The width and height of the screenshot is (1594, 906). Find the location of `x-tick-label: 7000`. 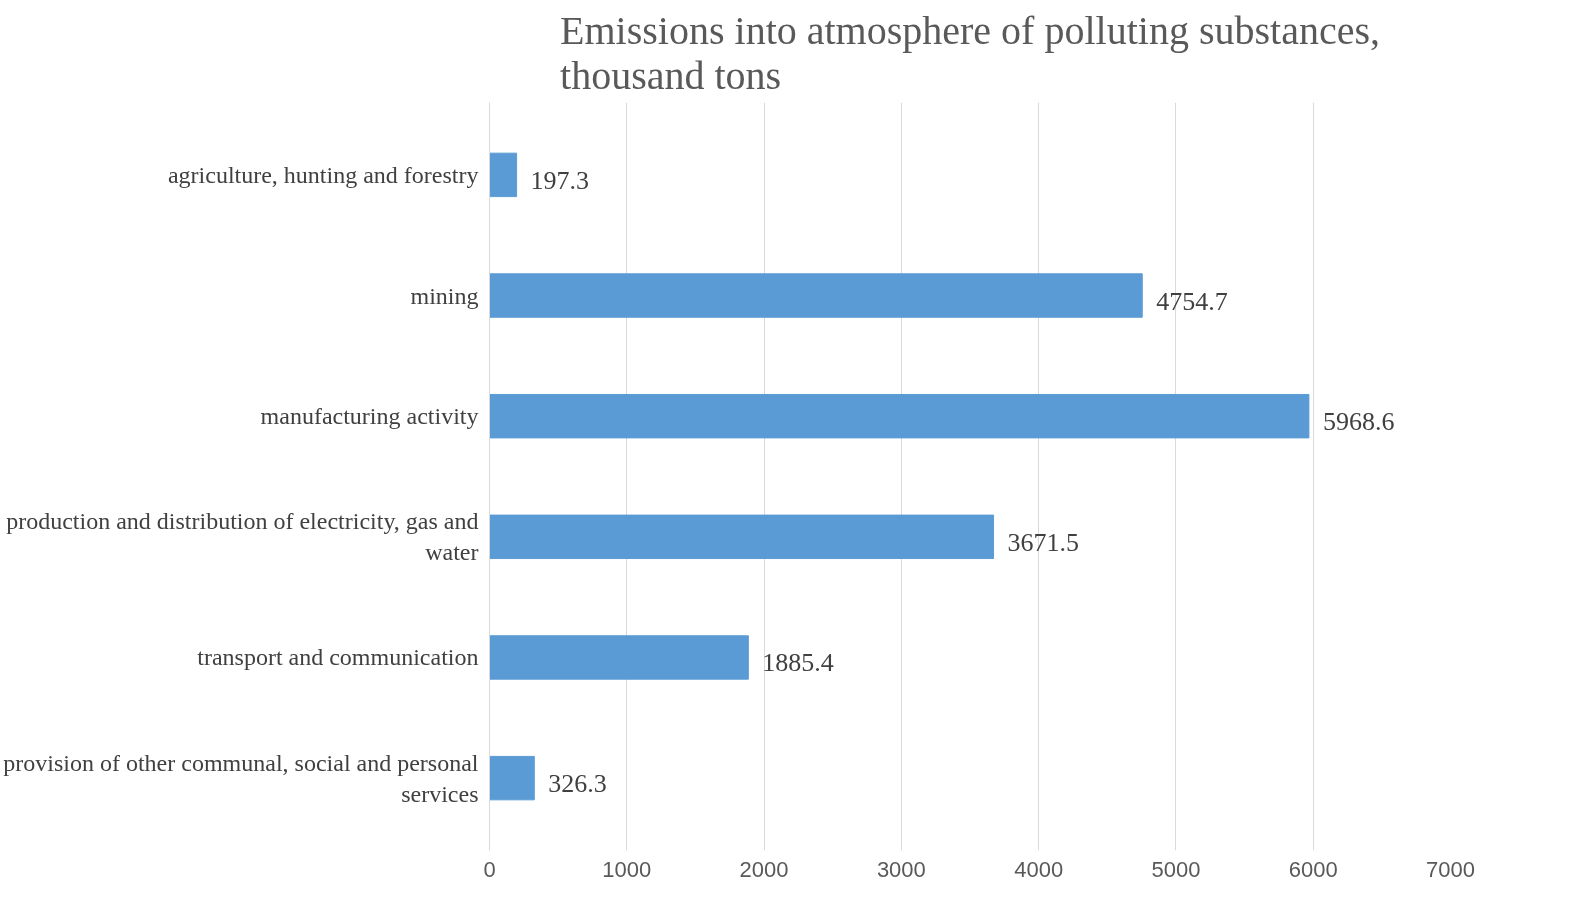

x-tick-label: 7000 is located at coordinates (1450, 869).